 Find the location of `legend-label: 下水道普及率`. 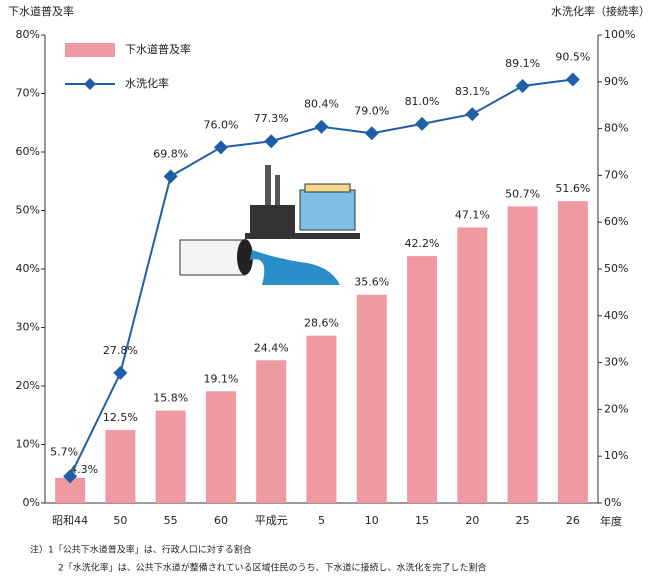

legend-label: 下水道普及率 is located at coordinates (158, 49).